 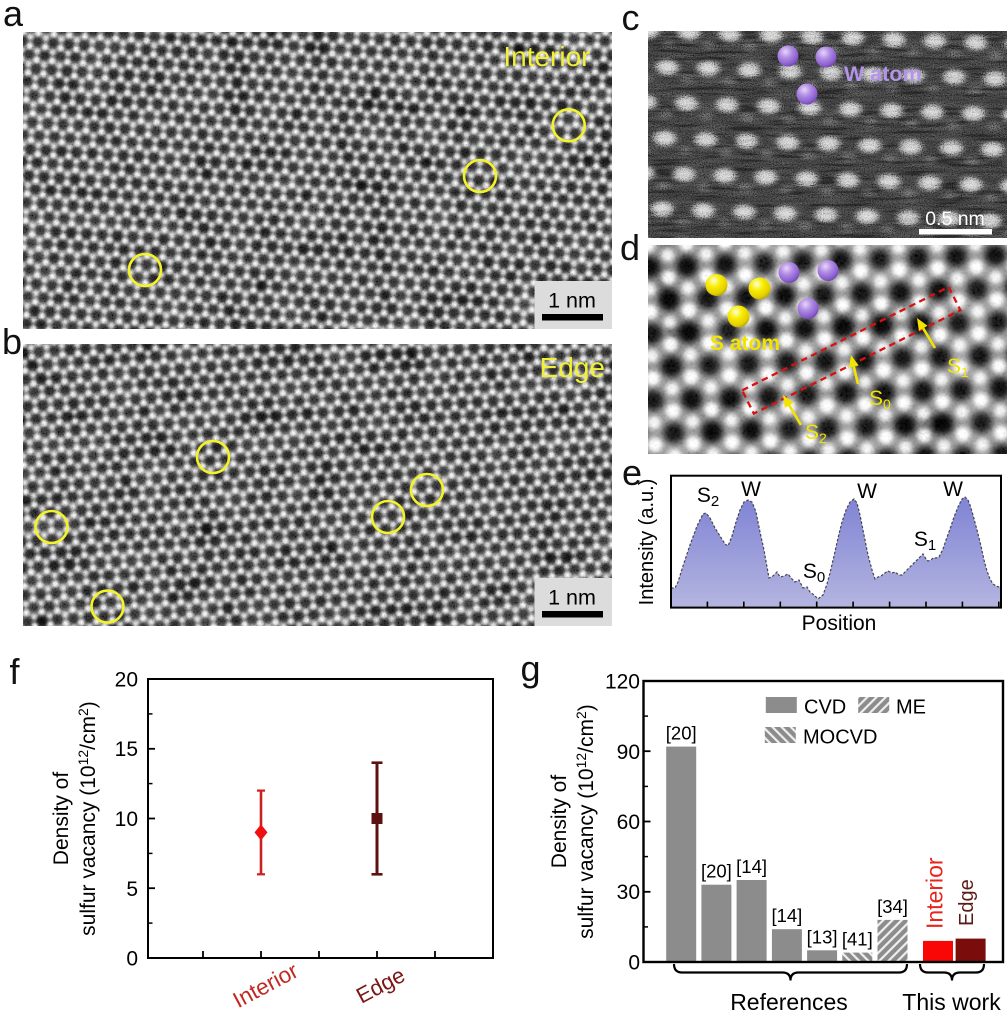 I want to click on svg-text: 15, so click(x=126, y=749).